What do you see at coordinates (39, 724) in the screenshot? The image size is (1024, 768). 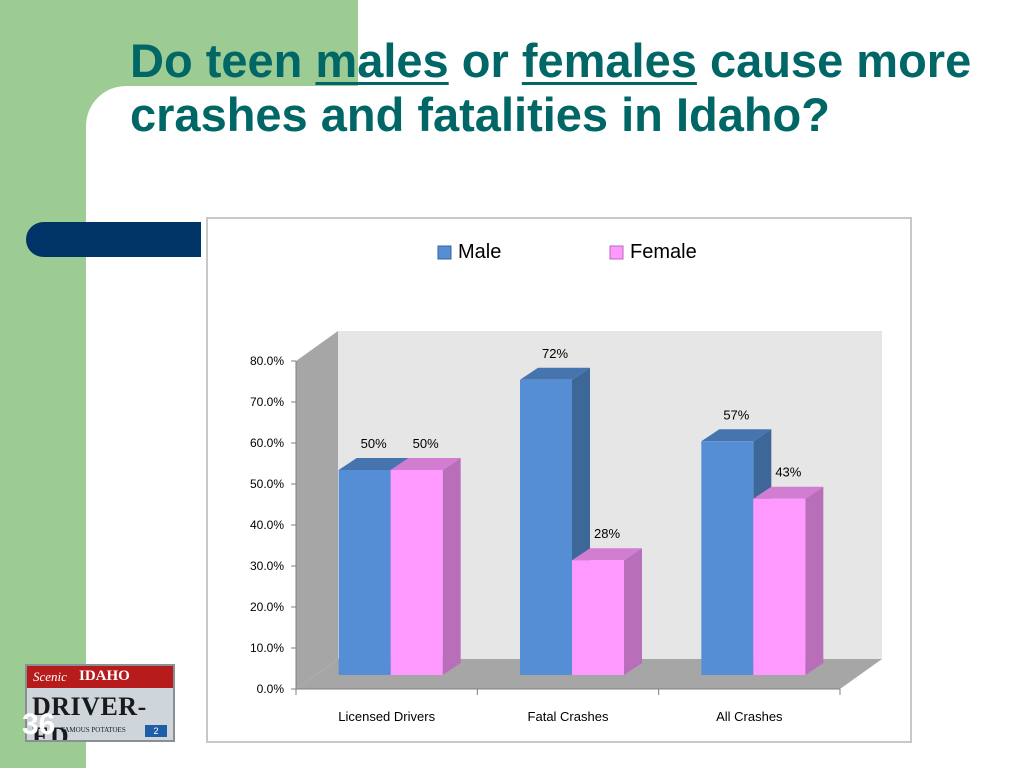 I see `slide-number: 36` at bounding box center [39, 724].